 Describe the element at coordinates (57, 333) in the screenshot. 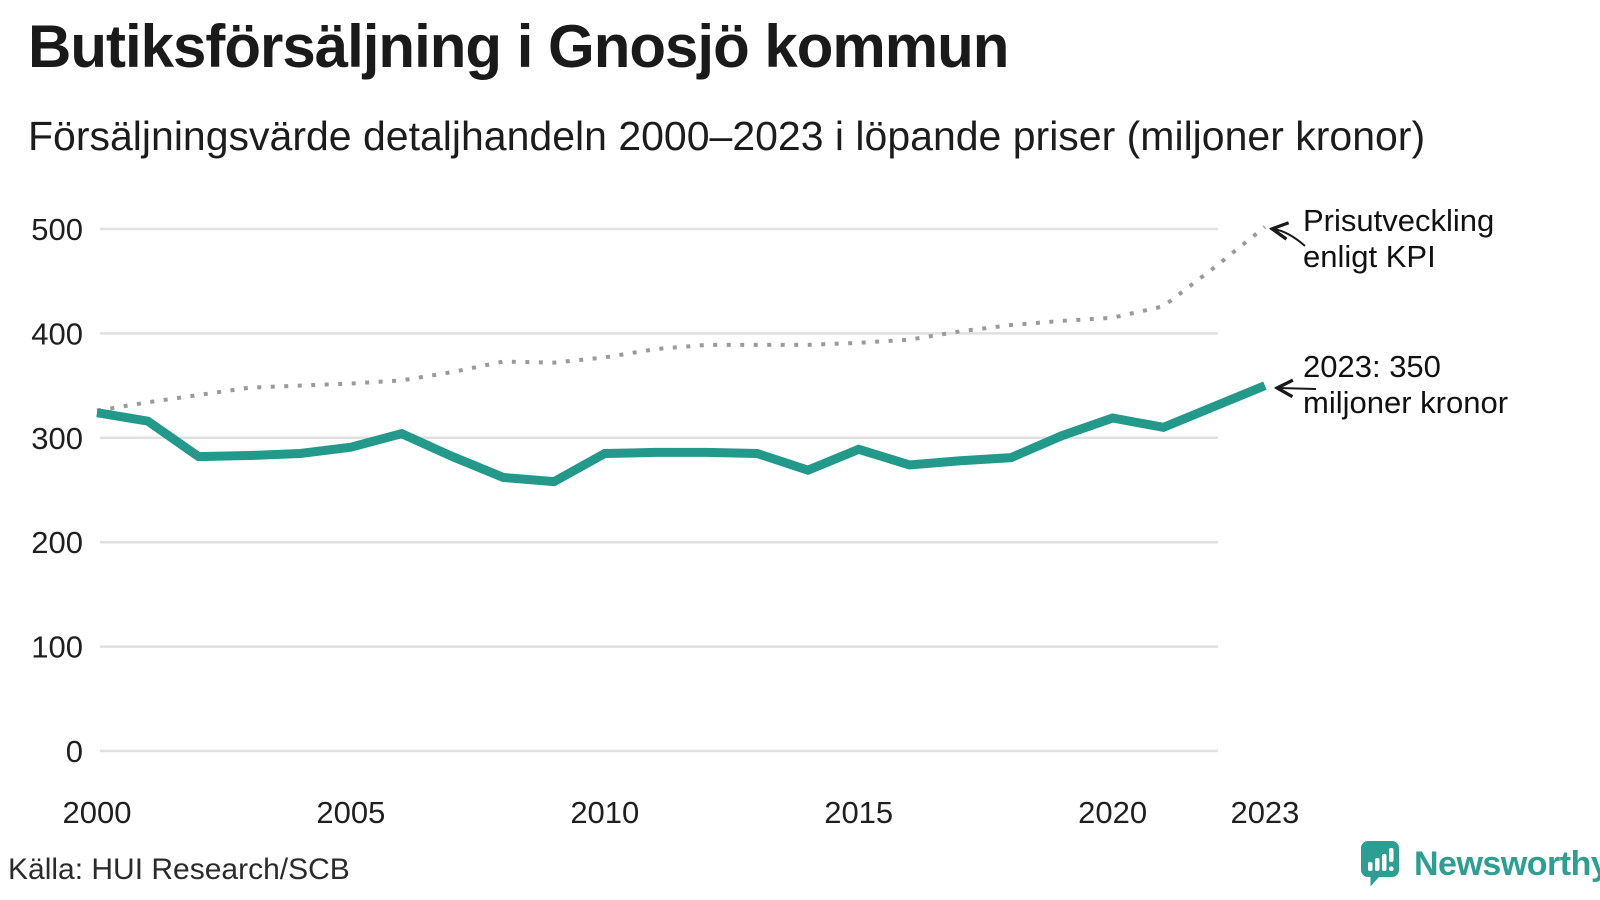

I see `y-tick-label: 400` at that location.